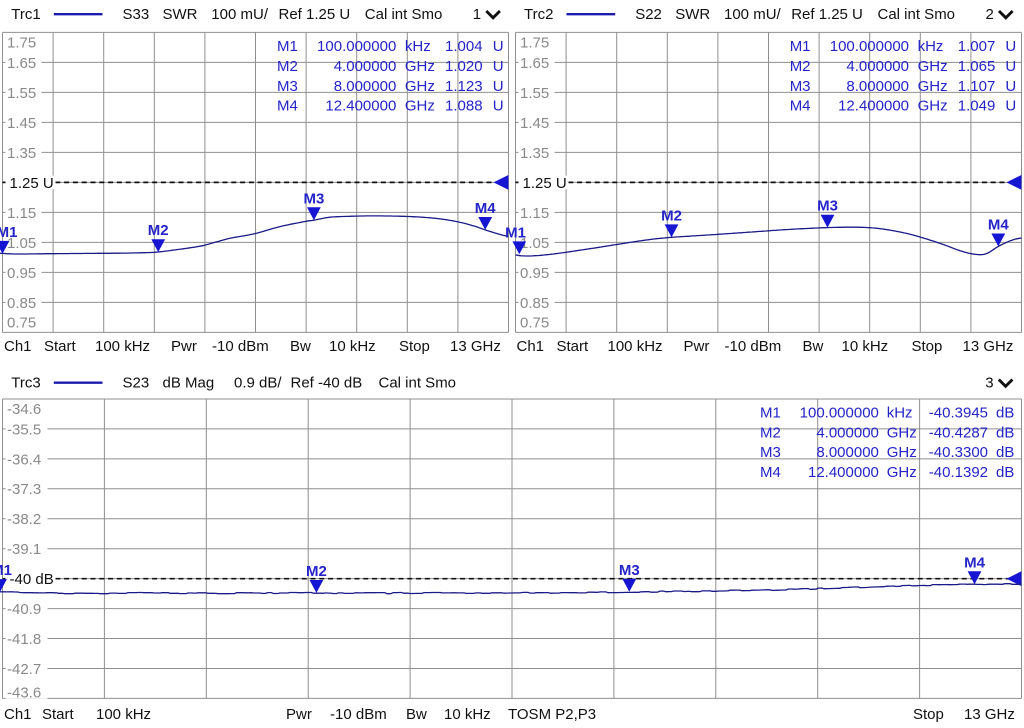 The height and width of the screenshot is (728, 1024). Describe the element at coordinates (753, 346) in the screenshot. I see `svg-text: -10 dBm` at that location.